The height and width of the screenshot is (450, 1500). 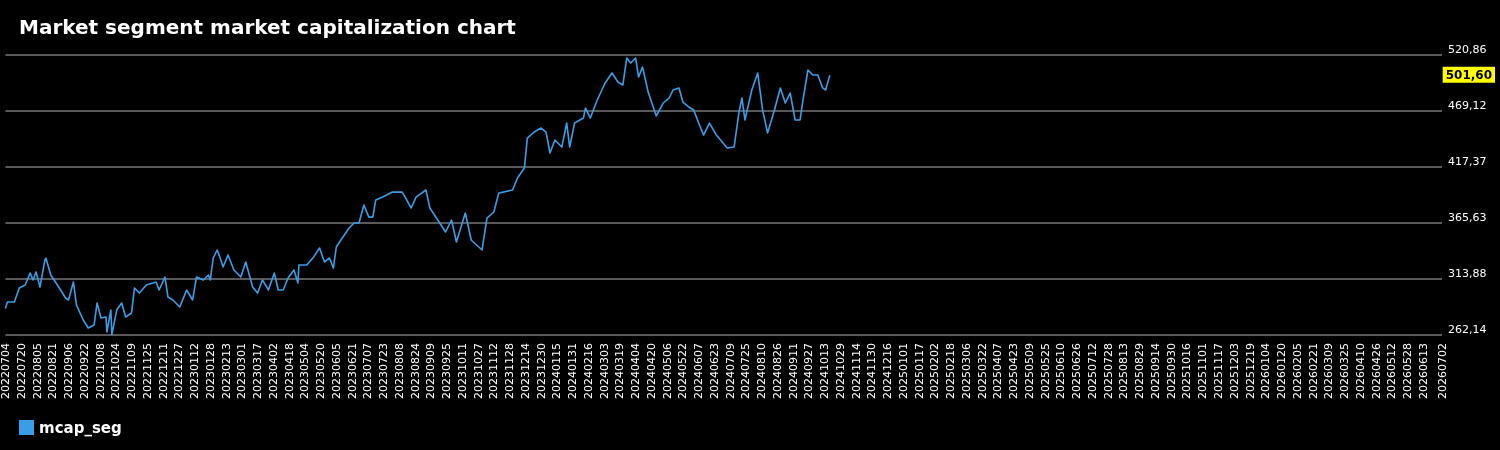 What do you see at coordinates (557, 371) in the screenshot?
I see `x-tick-label: 20240115` at bounding box center [557, 371].